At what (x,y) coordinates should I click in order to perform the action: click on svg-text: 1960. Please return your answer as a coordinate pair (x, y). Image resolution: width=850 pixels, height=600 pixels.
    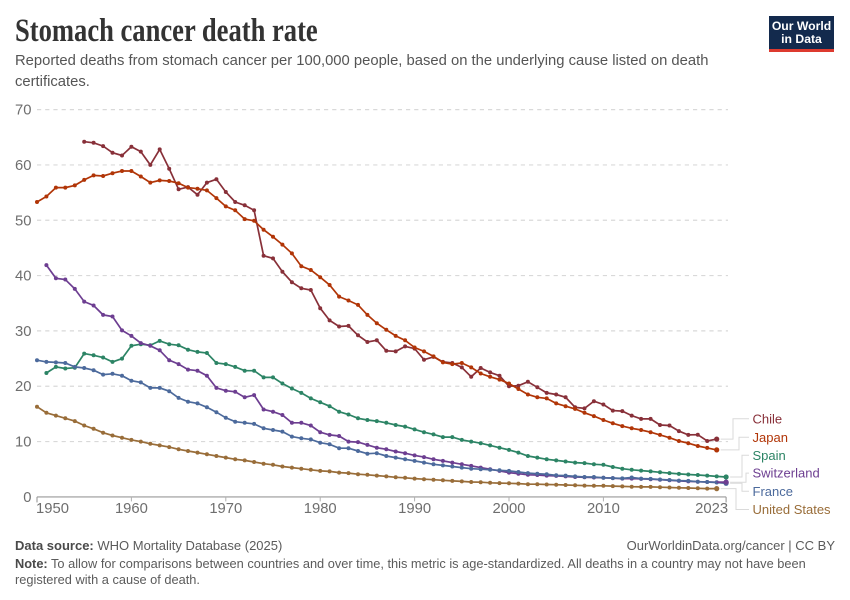
    Looking at the image, I should click on (131, 509).